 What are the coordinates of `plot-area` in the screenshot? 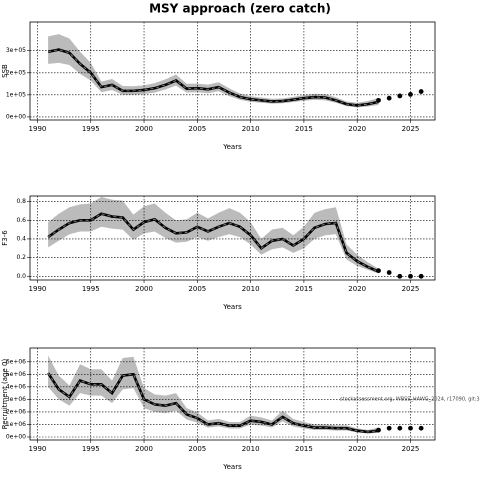 It's located at (232, 238).